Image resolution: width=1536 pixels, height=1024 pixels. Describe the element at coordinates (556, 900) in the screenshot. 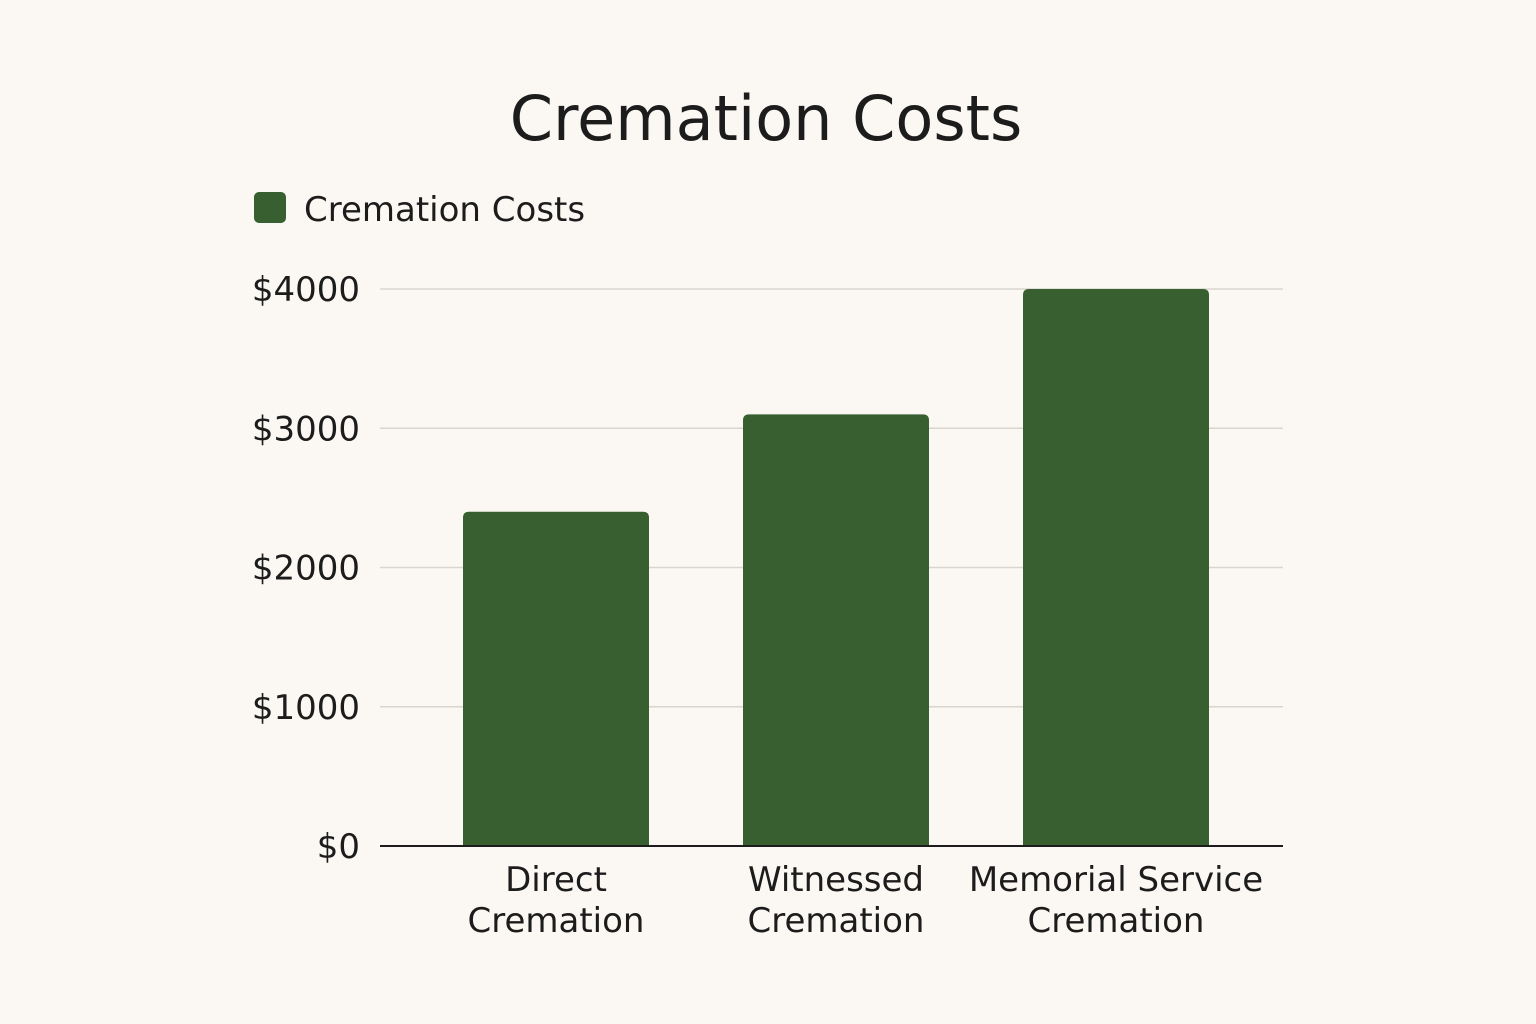

I see `x-tick-label: Direct Cremation` at that location.